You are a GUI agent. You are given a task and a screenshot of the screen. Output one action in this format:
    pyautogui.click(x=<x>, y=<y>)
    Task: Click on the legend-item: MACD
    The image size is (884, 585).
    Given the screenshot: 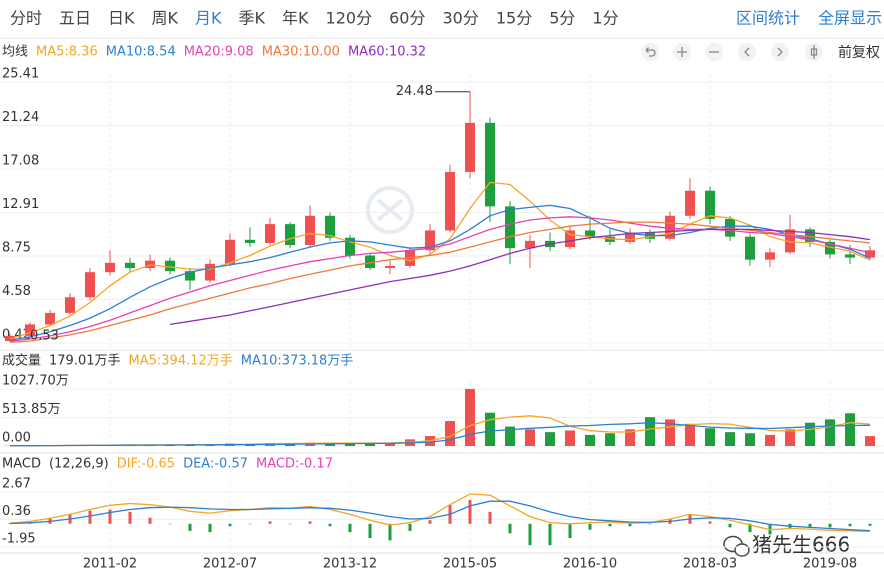 What is the action you would take?
    pyautogui.click(x=21, y=464)
    